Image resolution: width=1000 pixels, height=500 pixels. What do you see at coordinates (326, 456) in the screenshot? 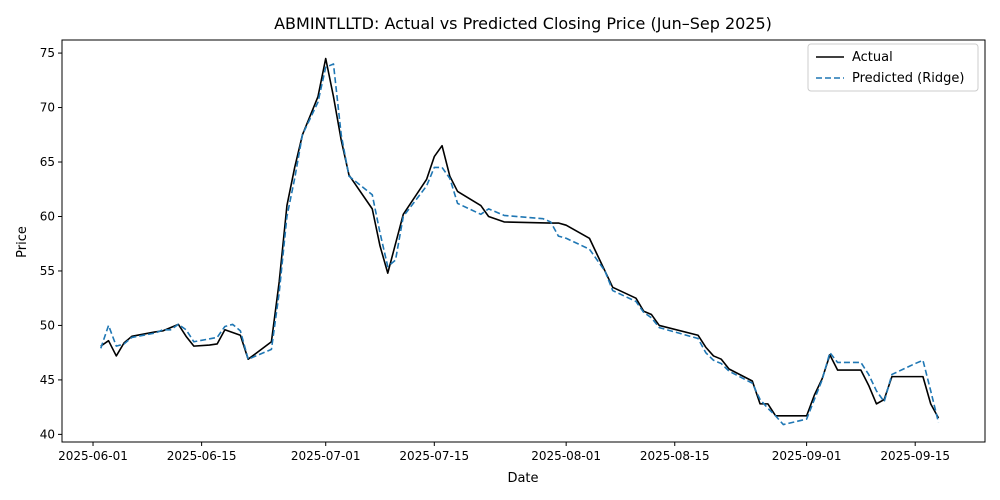
I see `x-tick-label: 2025-07-01` at bounding box center [326, 456].